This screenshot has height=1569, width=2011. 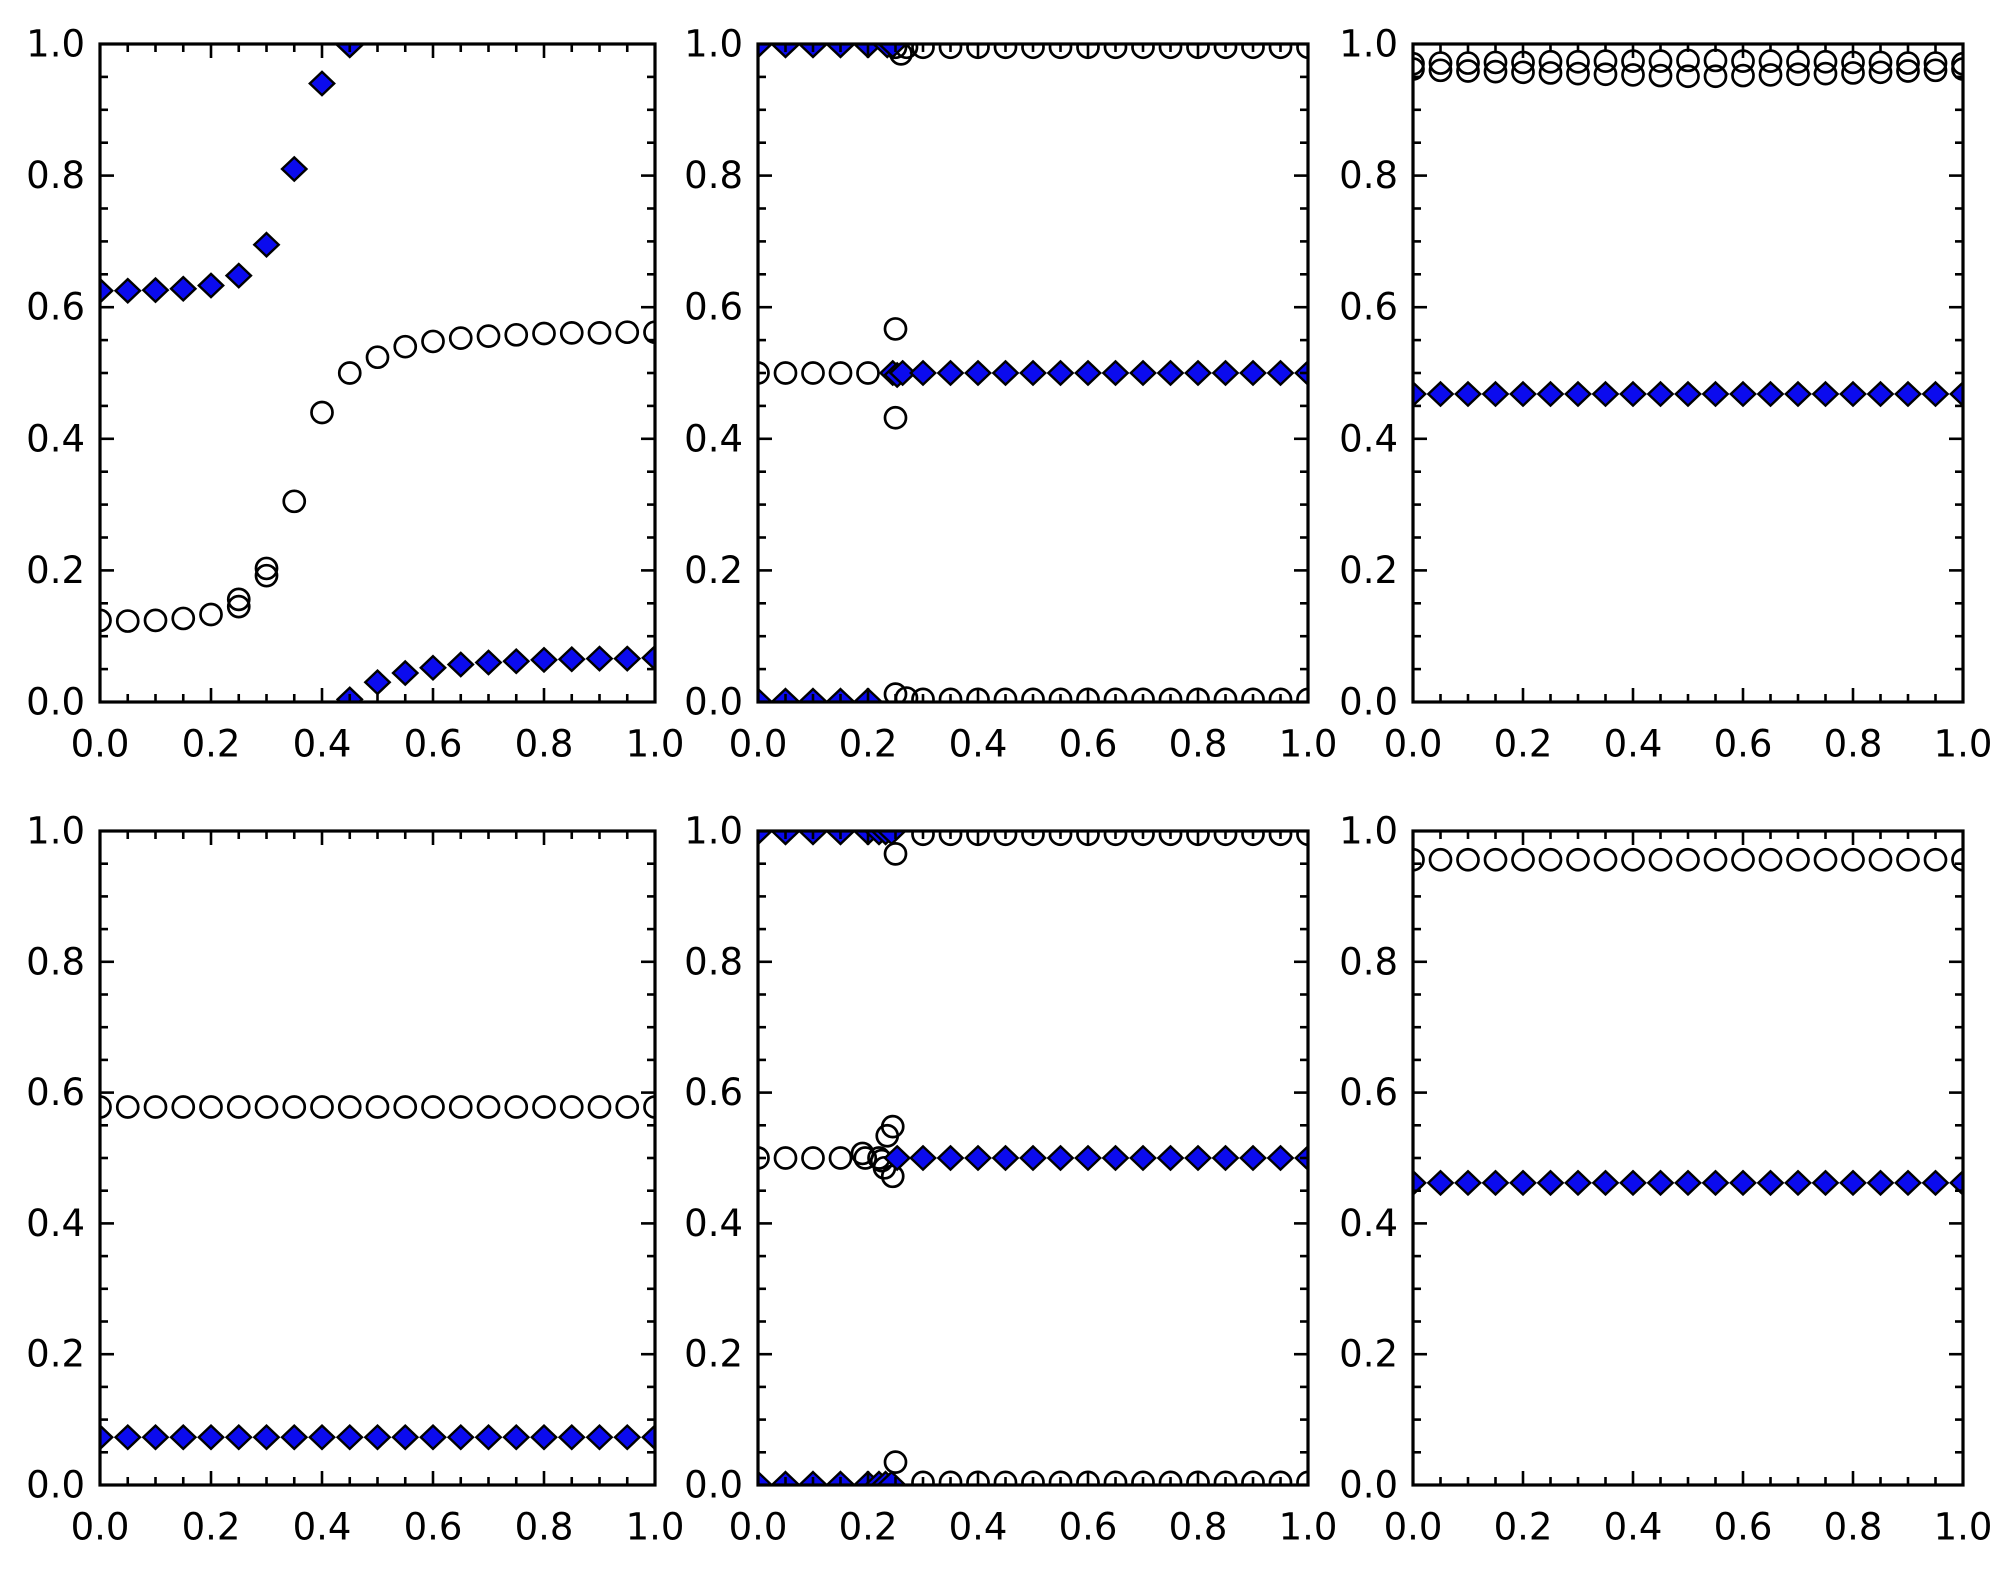 What do you see at coordinates (1033, 1158) in the screenshot?
I see `data-points-bottom-middle` at bounding box center [1033, 1158].